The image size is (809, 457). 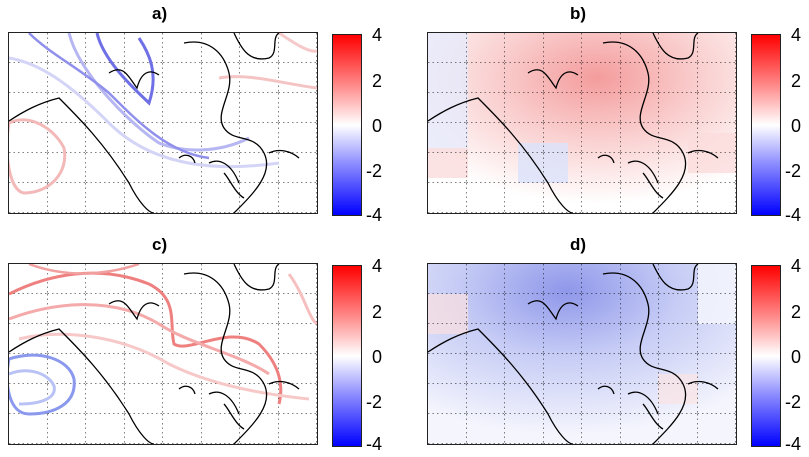 What do you see at coordinates (578, 13) in the screenshot?
I see `panel-b-label: b)` at bounding box center [578, 13].